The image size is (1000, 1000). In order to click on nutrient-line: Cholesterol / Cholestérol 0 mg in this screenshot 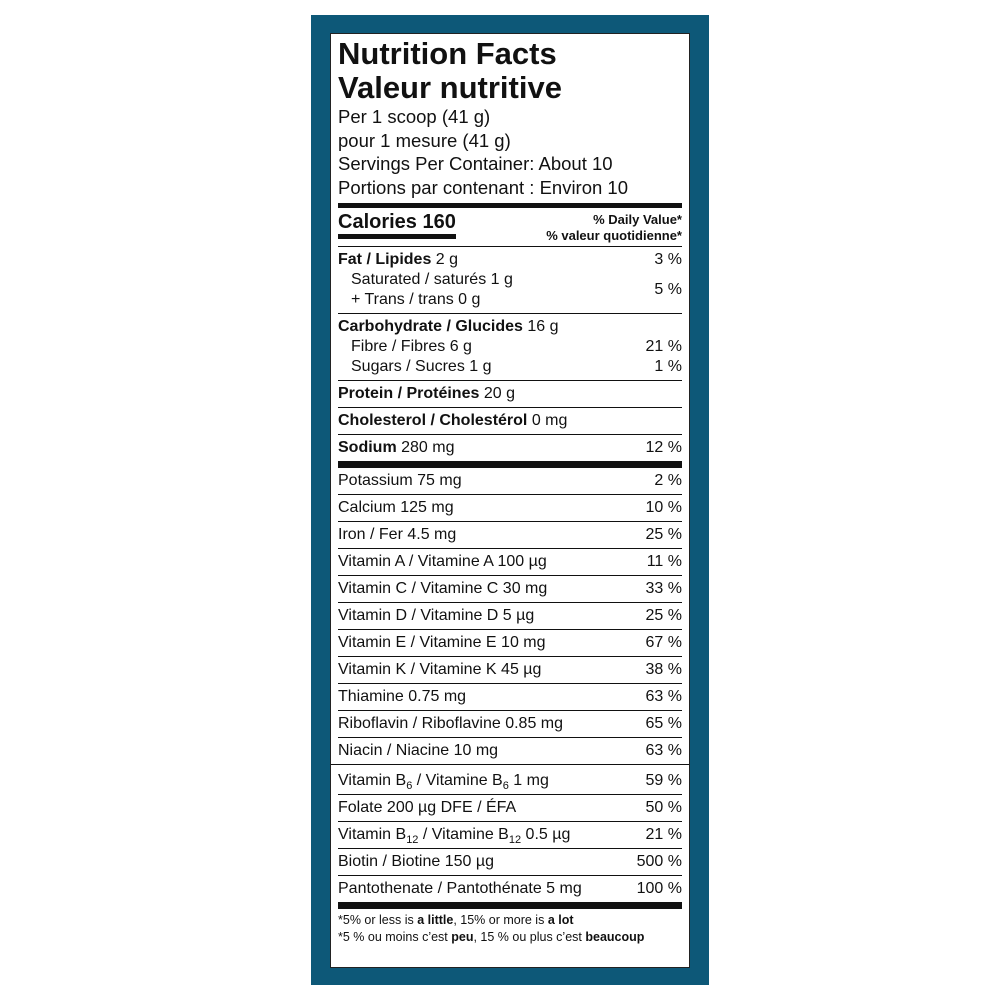, I will do `click(452, 421)`.